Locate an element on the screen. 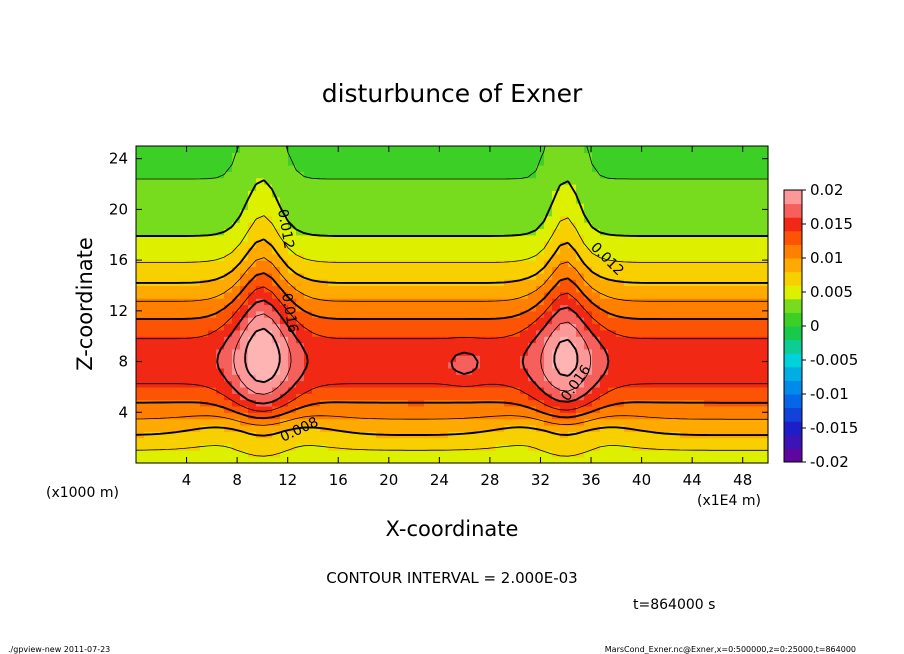 The image size is (904, 654). colorbar-segment is located at coordinates (793, 278).